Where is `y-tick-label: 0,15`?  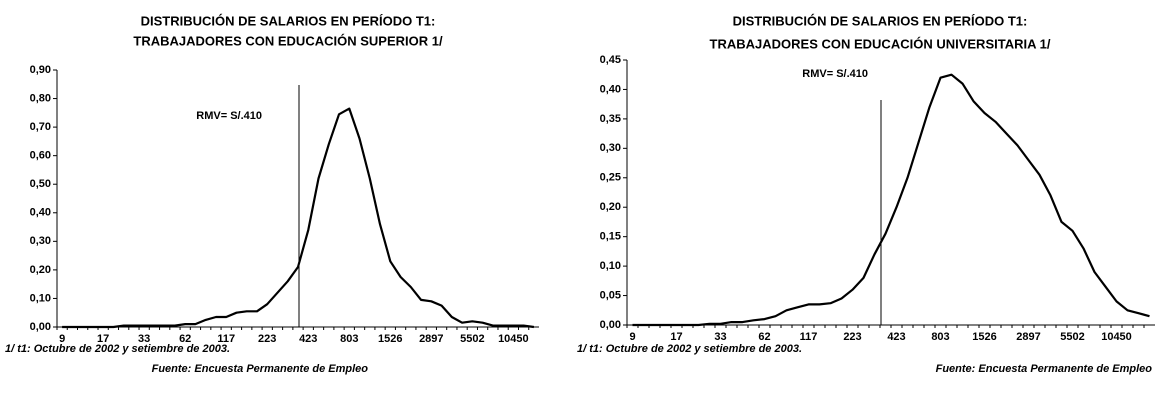 y-tick-label: 0,15 is located at coordinates (610, 237).